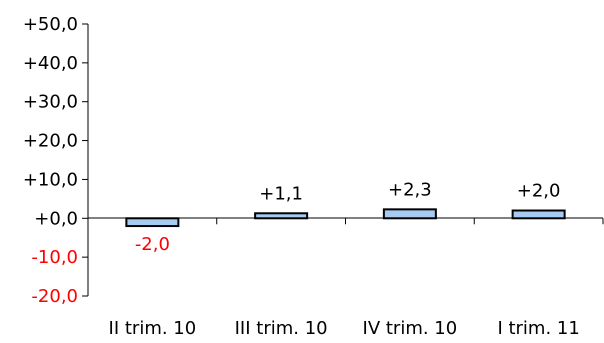  I want to click on bars, so click(345, 218).